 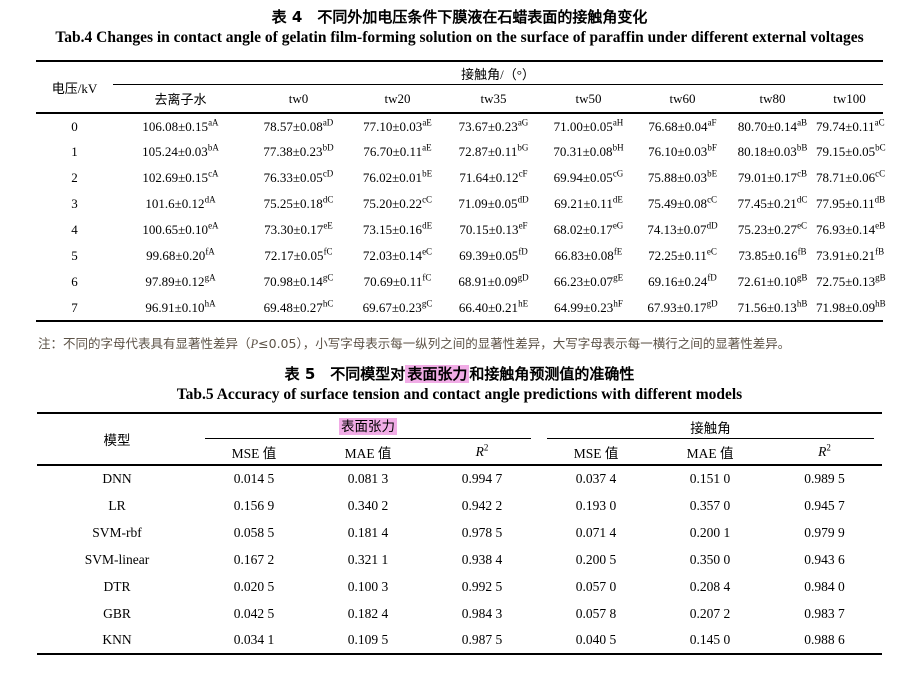 I want to click on metric-value-cell: 0.321 1, so click(x=368, y=559).